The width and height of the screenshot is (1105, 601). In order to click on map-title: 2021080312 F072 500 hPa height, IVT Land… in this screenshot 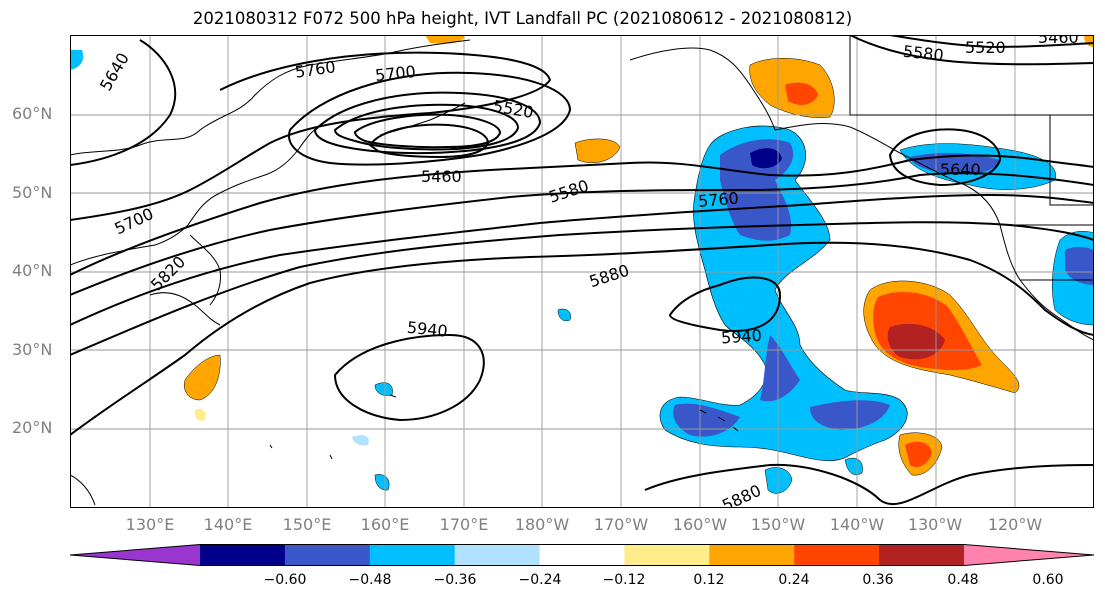, I will do `click(522, 18)`.